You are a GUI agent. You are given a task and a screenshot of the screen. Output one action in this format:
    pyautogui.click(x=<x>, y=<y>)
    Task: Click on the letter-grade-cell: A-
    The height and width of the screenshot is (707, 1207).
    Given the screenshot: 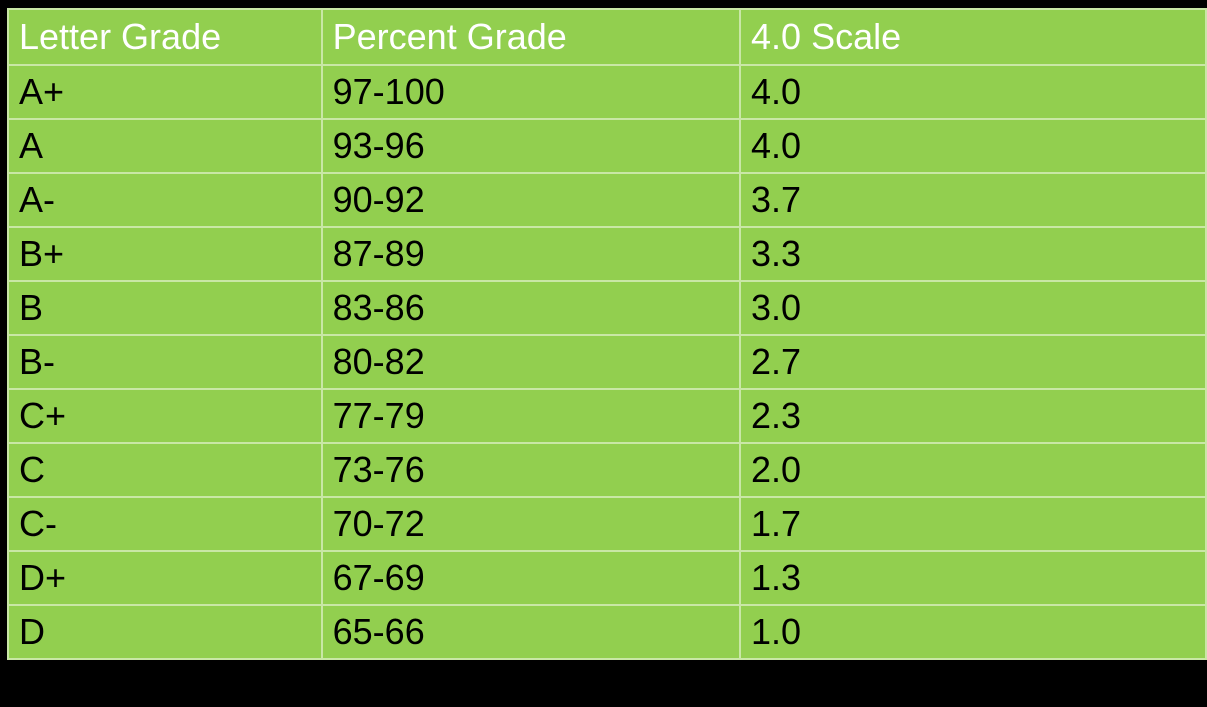 What is the action you would take?
    pyautogui.click(x=165, y=200)
    